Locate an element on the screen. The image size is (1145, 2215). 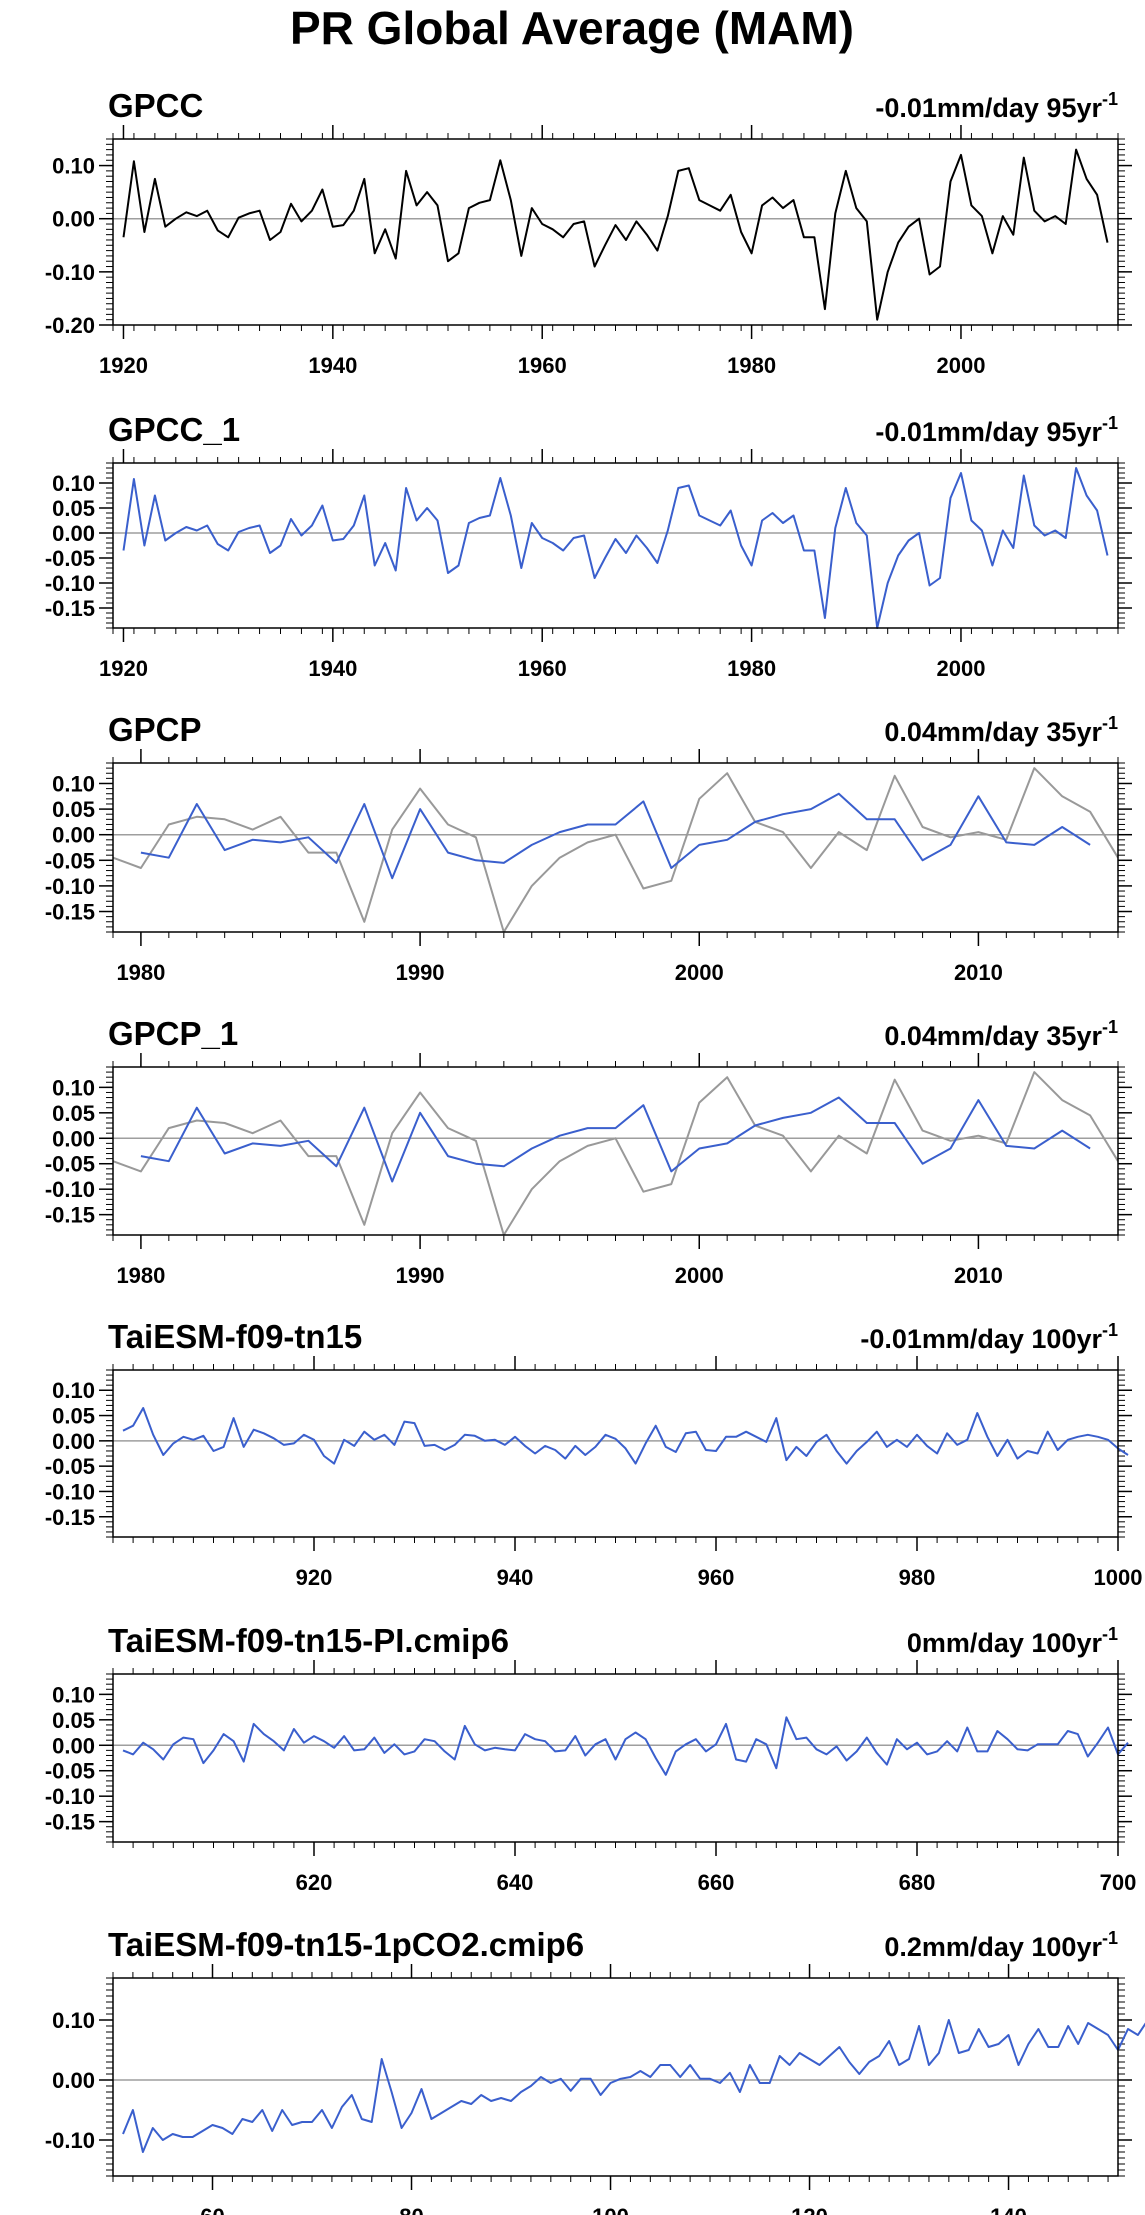
x-tick-label: 620 is located at coordinates (314, 1882).